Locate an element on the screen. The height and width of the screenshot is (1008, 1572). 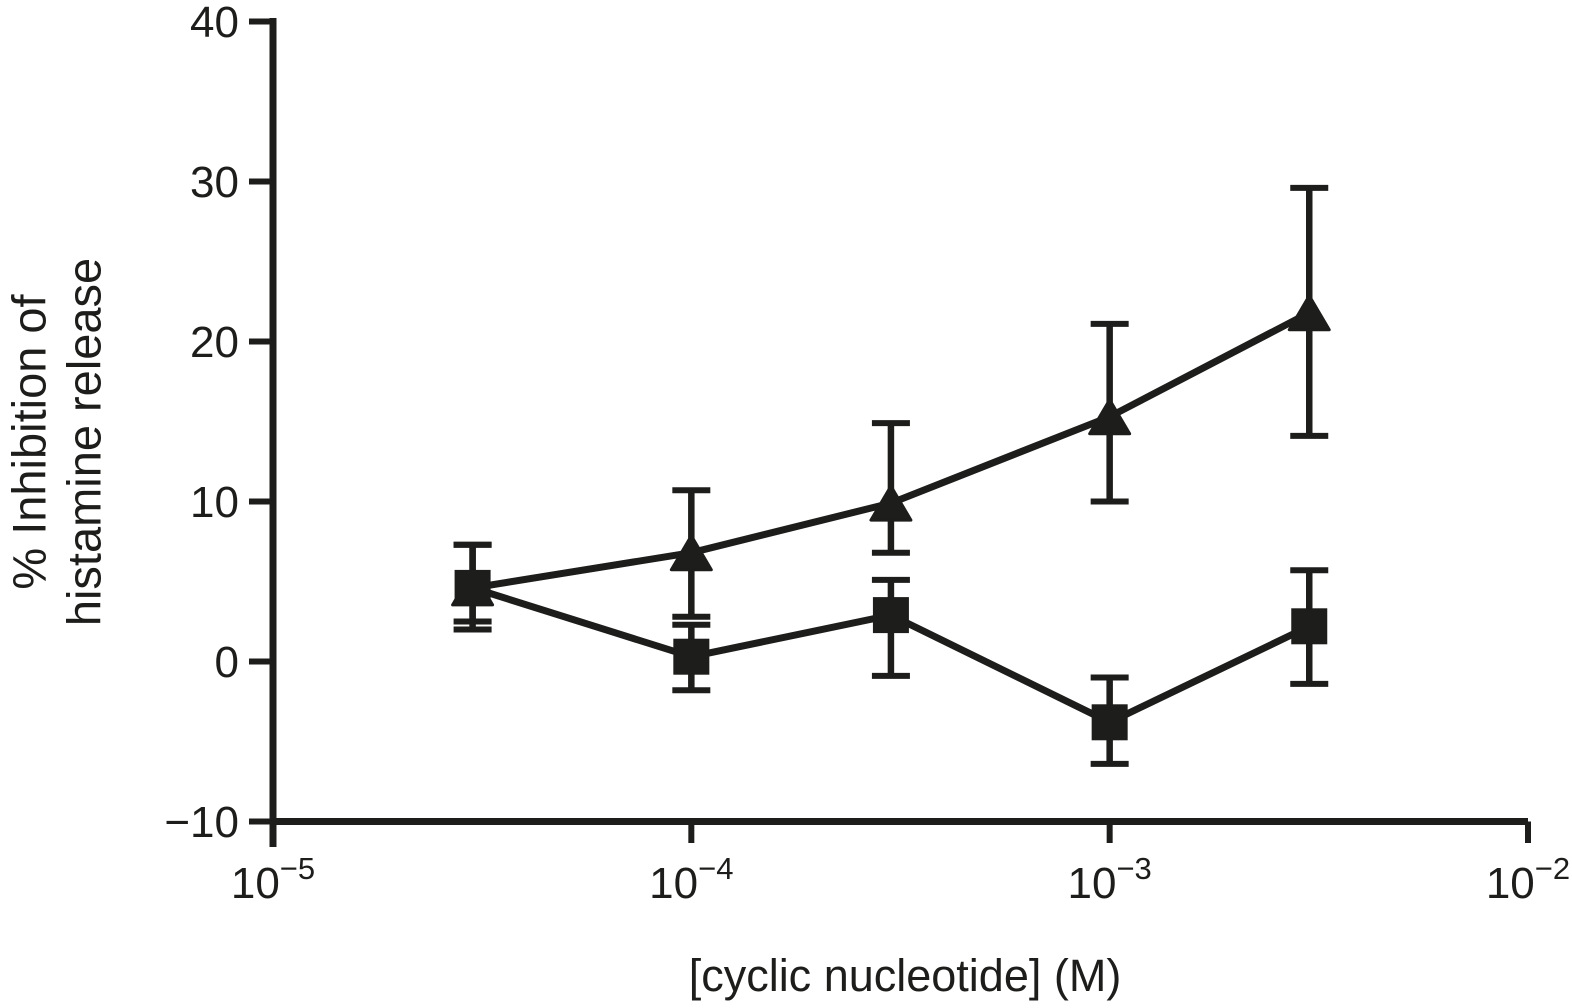
x-tick-label: 10⁻² is located at coordinates (1528, 879).